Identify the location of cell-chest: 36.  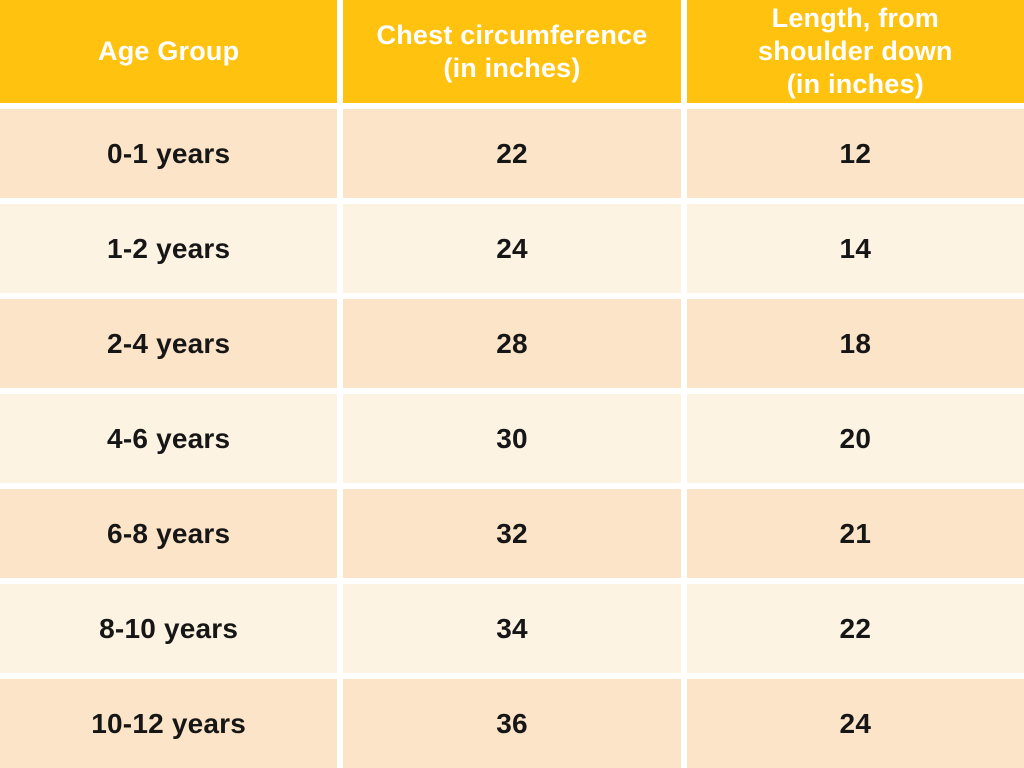
(512, 723).